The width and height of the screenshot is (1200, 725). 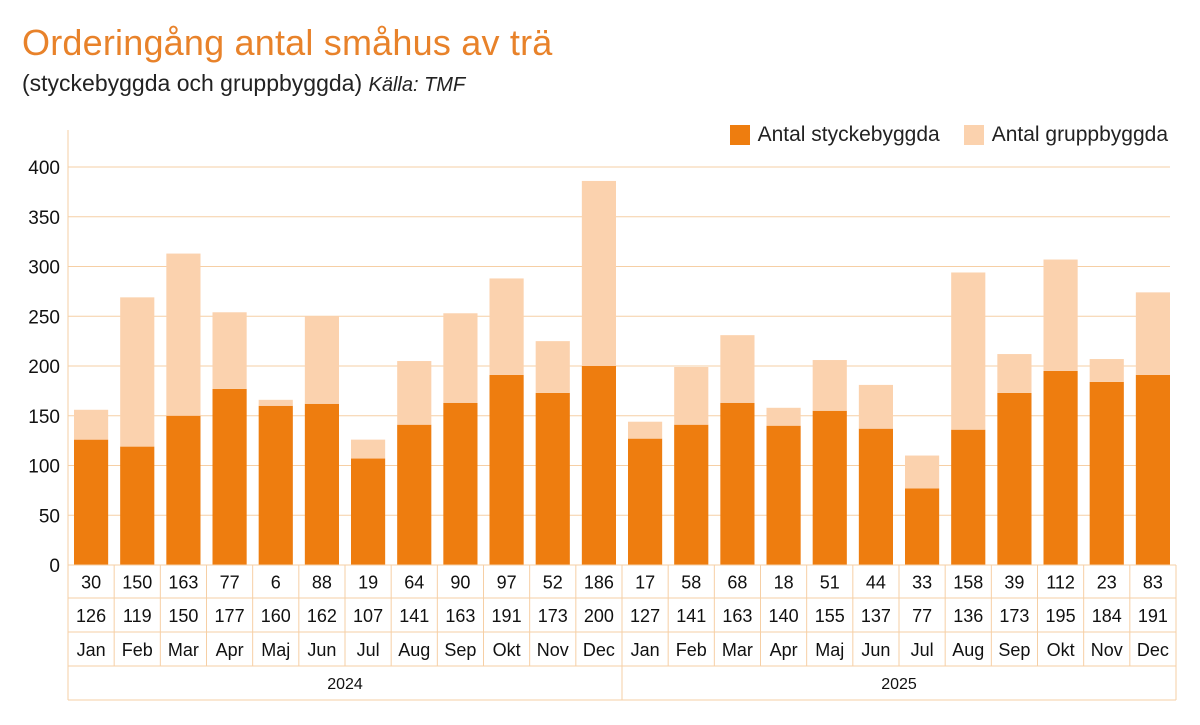 What do you see at coordinates (91, 583) in the screenshot?
I see `table-cell-gruppbyggda: 30` at bounding box center [91, 583].